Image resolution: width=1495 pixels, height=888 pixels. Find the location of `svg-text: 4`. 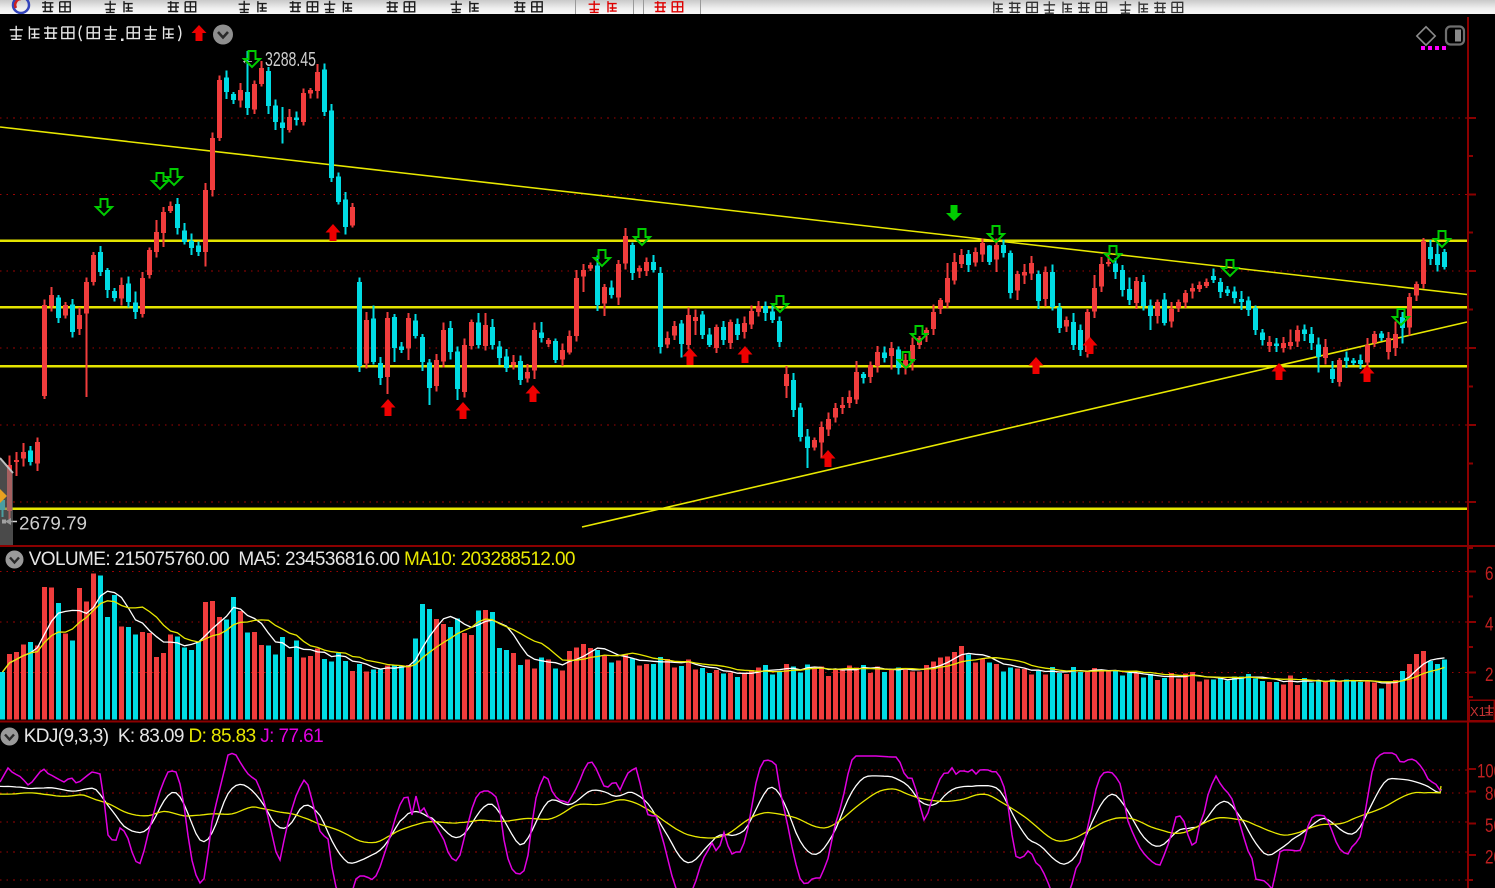

svg-text: 4 is located at coordinates (1489, 625).